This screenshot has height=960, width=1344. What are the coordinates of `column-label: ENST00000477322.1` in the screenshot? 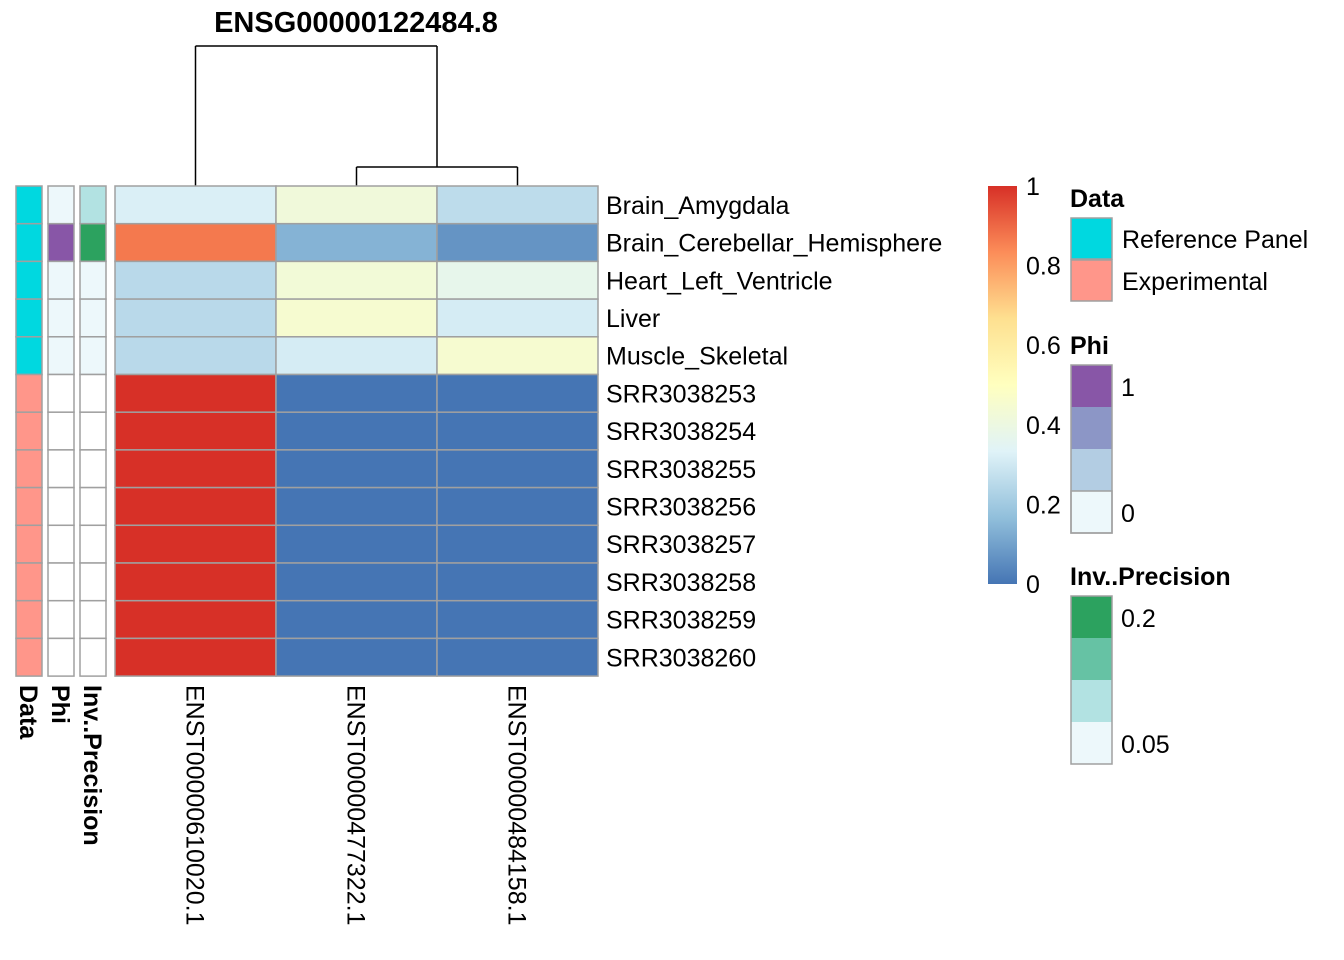 It's located at (356, 805).